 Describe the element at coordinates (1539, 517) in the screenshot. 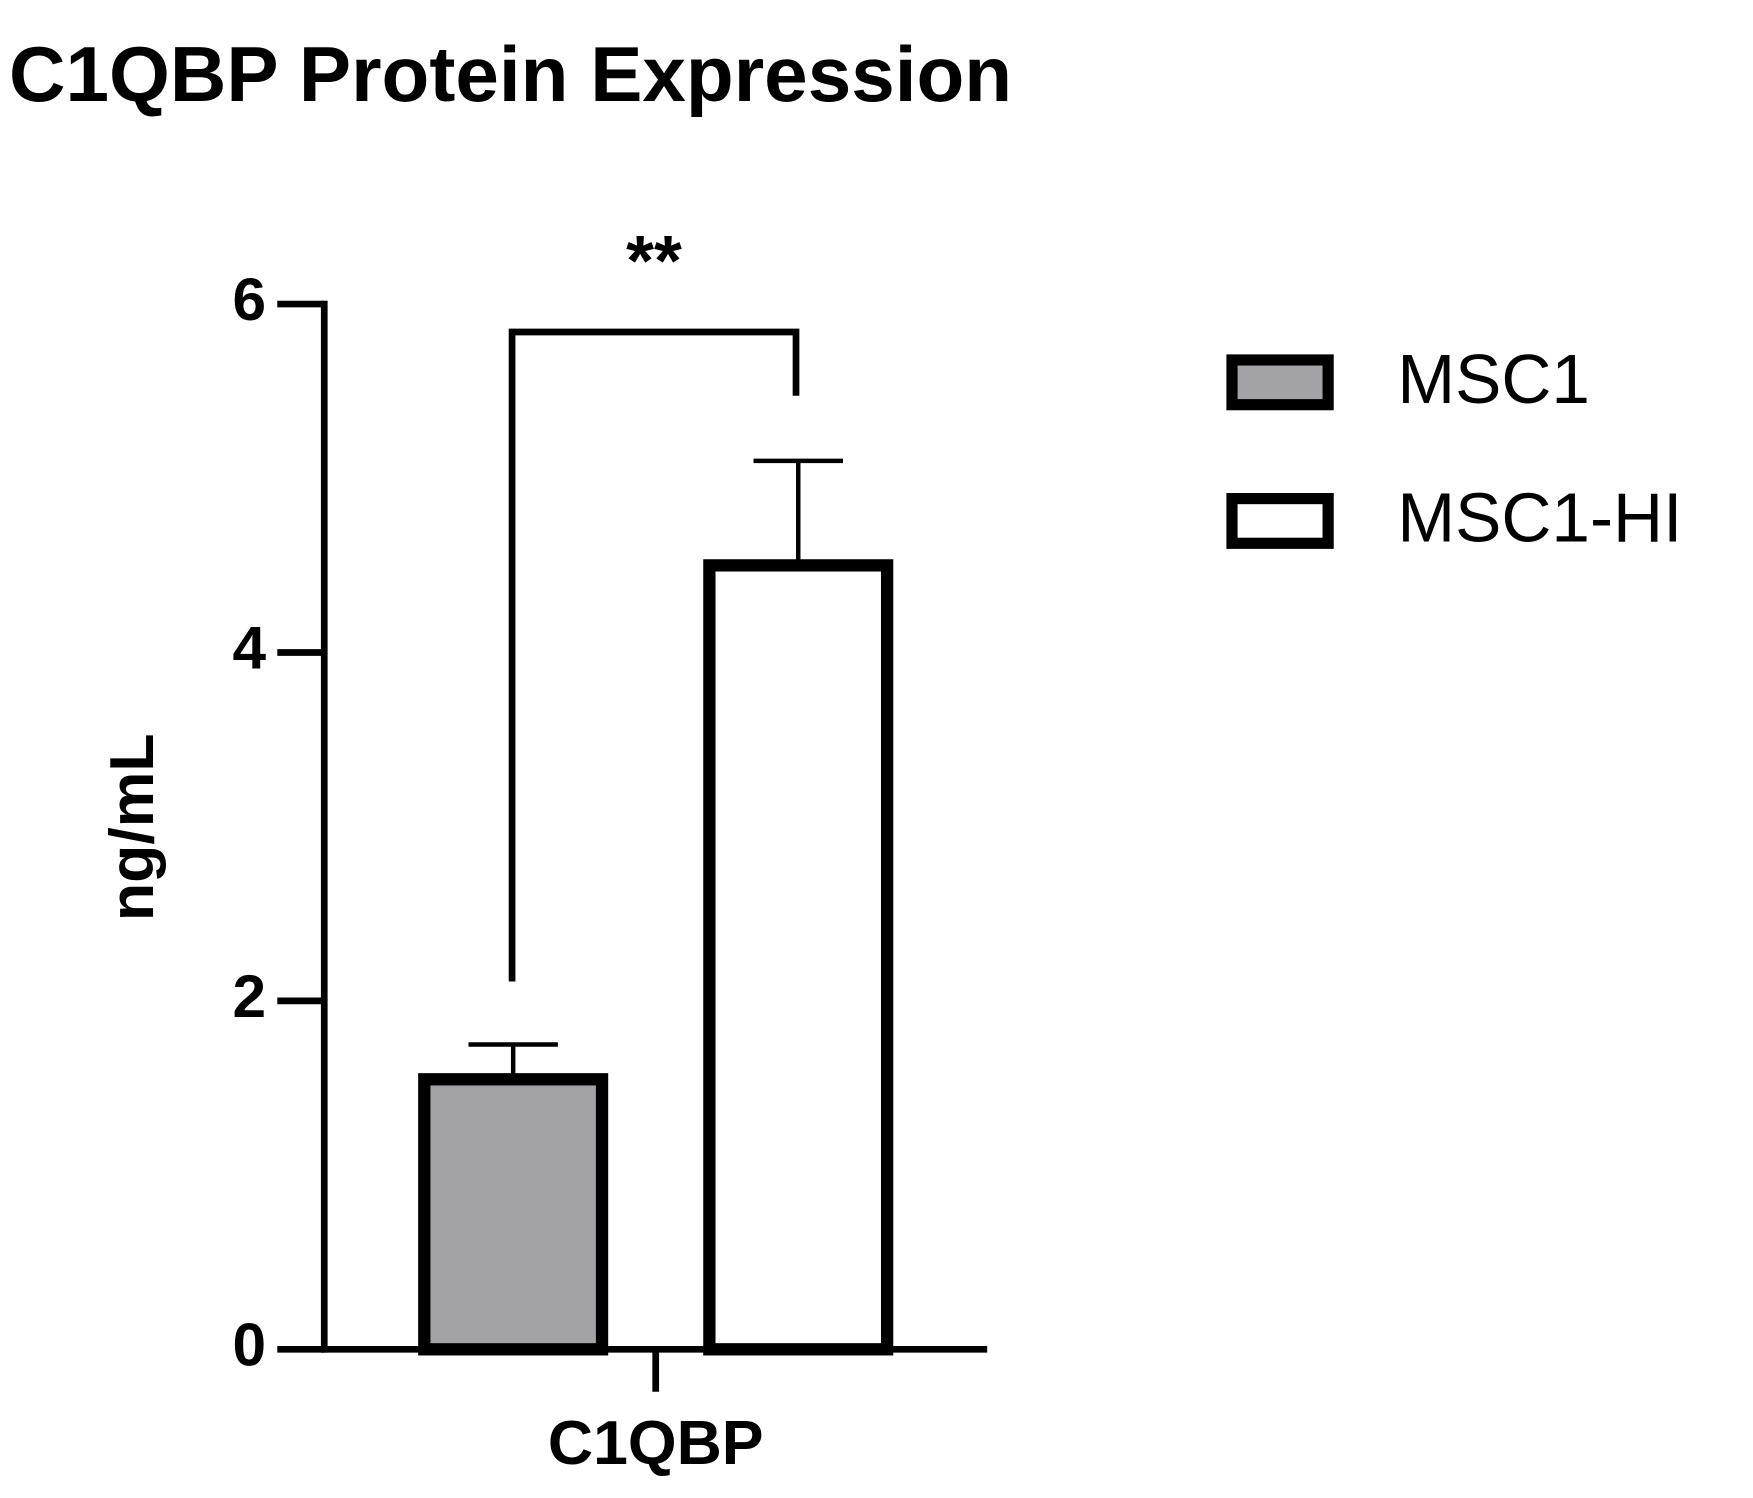

I see `legend-label: MSC1-HI` at that location.